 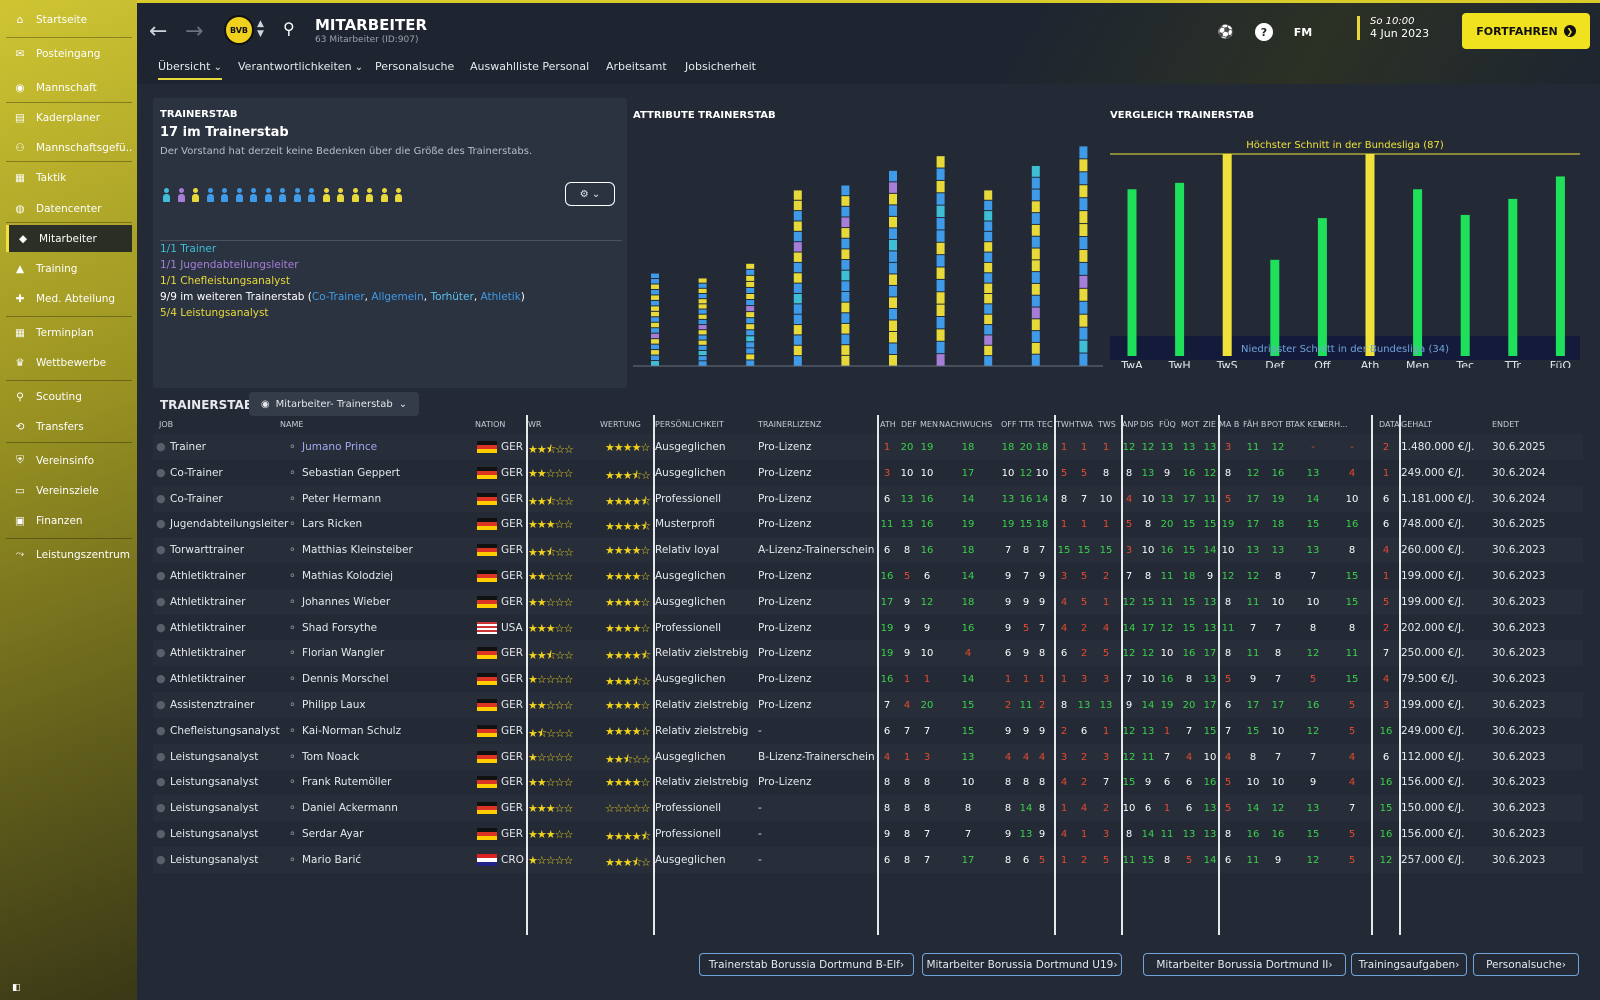 I want to click on name-cell: Philipp Laux, so click(x=334, y=705).